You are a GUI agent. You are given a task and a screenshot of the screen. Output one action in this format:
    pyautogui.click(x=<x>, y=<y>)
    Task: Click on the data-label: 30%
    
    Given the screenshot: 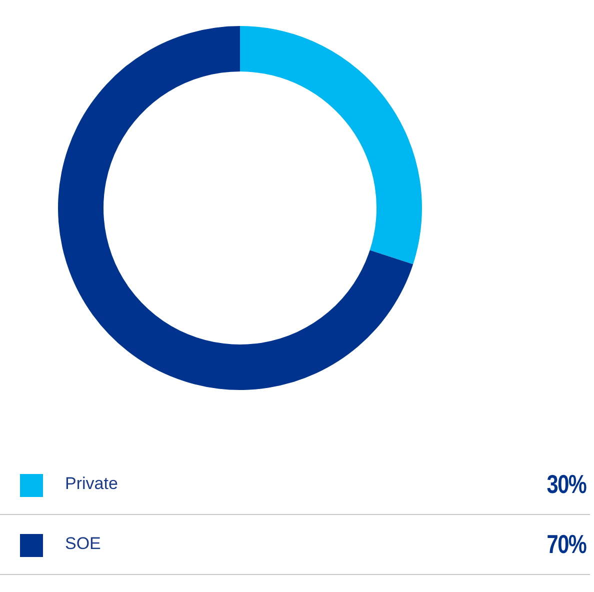 What is the action you would take?
    pyautogui.click(x=566, y=484)
    